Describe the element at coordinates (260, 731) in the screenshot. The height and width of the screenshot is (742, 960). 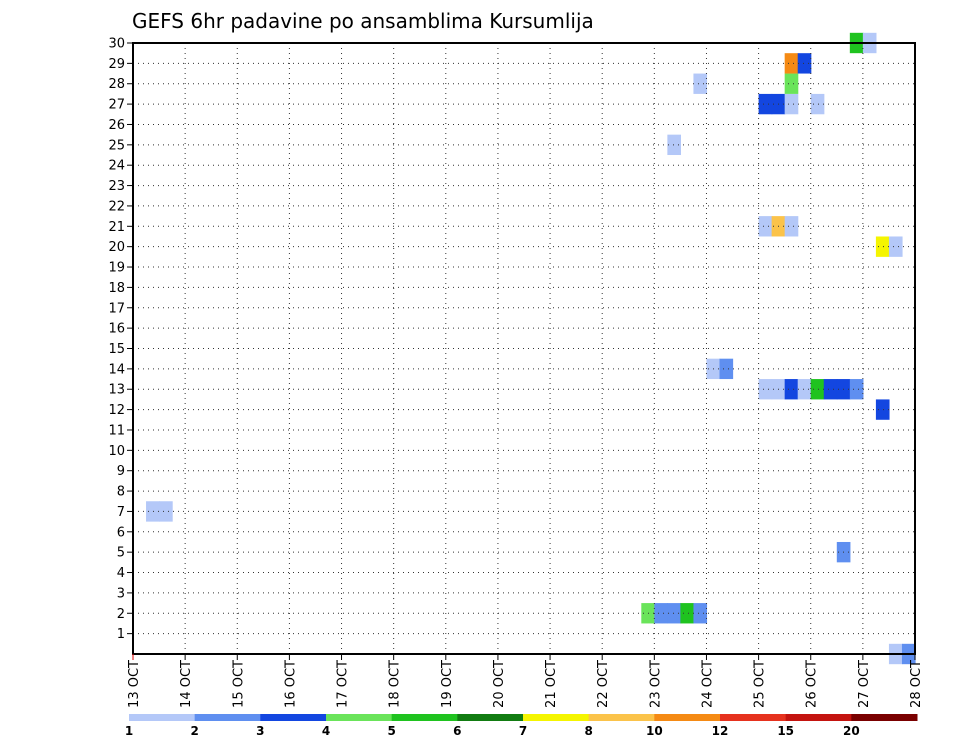
I see `colorbar-label: 3` at that location.